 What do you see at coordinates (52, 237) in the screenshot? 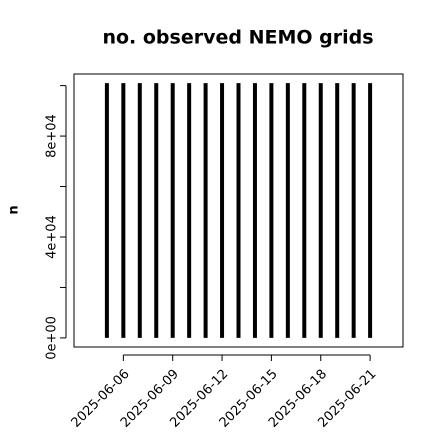
I see `y-tick-label: 4e+04` at bounding box center [52, 237].